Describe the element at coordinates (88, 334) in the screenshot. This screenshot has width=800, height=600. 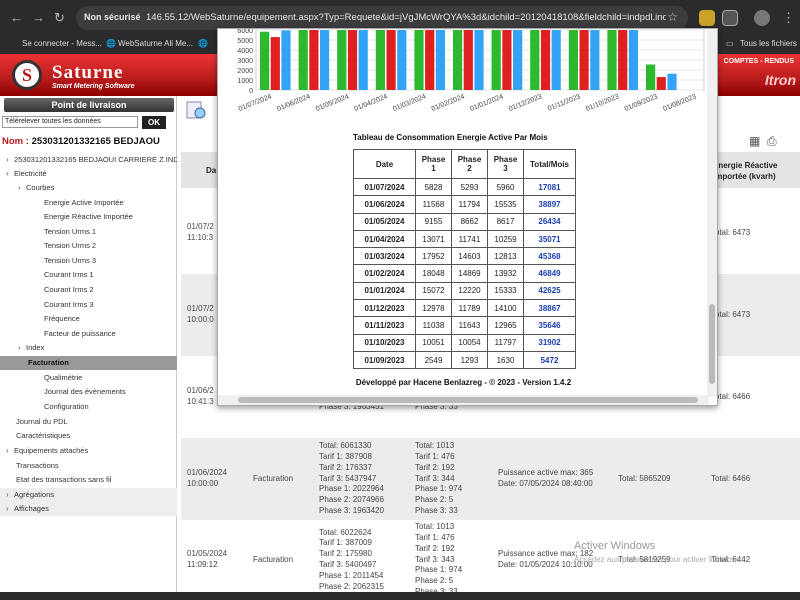
I see `sidebar-item: Facteur de puissance` at that location.